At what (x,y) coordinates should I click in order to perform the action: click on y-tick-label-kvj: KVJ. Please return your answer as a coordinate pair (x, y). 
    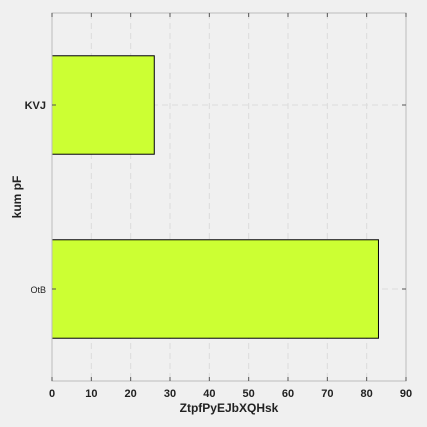
    Looking at the image, I should click on (35, 106).